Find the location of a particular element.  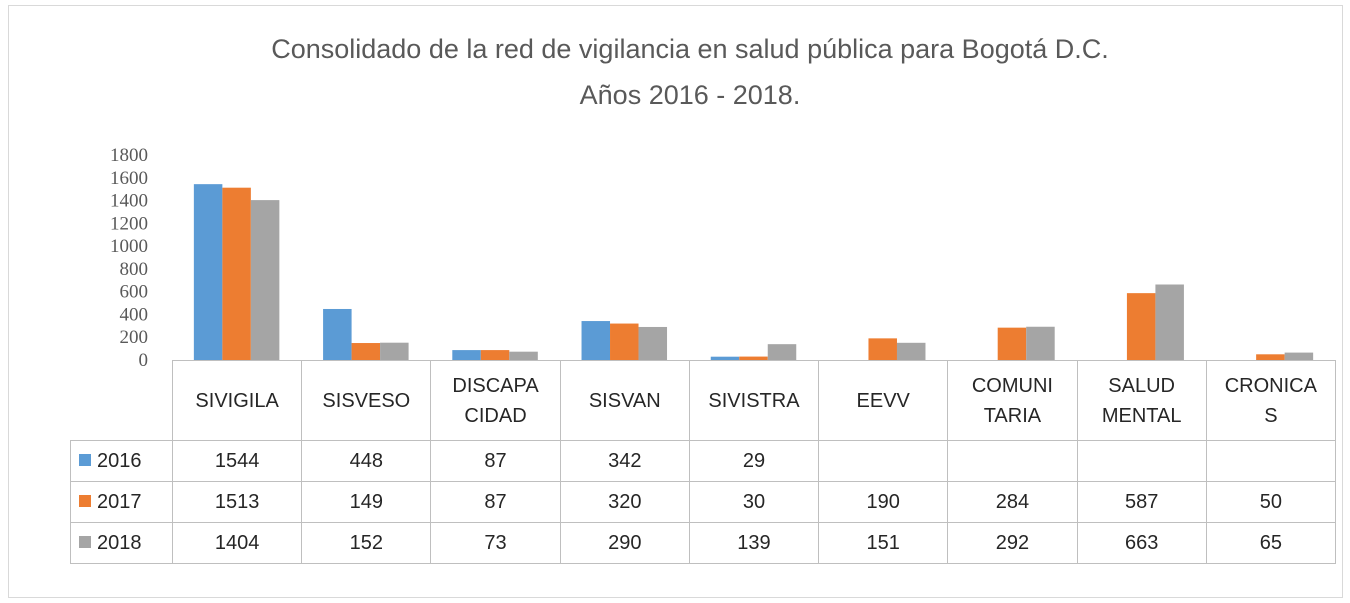

legend-entry: 2018 is located at coordinates (121, 543).